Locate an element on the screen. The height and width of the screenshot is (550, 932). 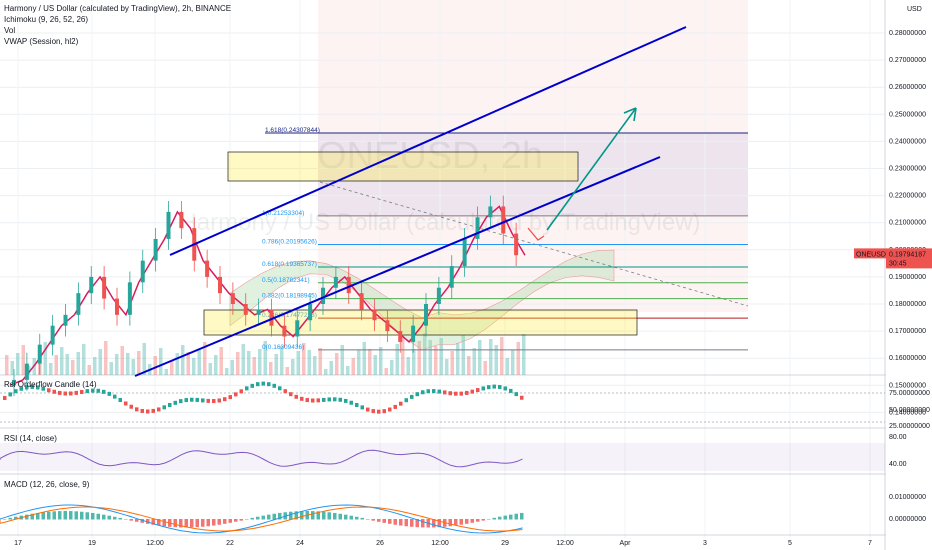
indicator-vol-label: Vol is located at coordinates (10, 30).